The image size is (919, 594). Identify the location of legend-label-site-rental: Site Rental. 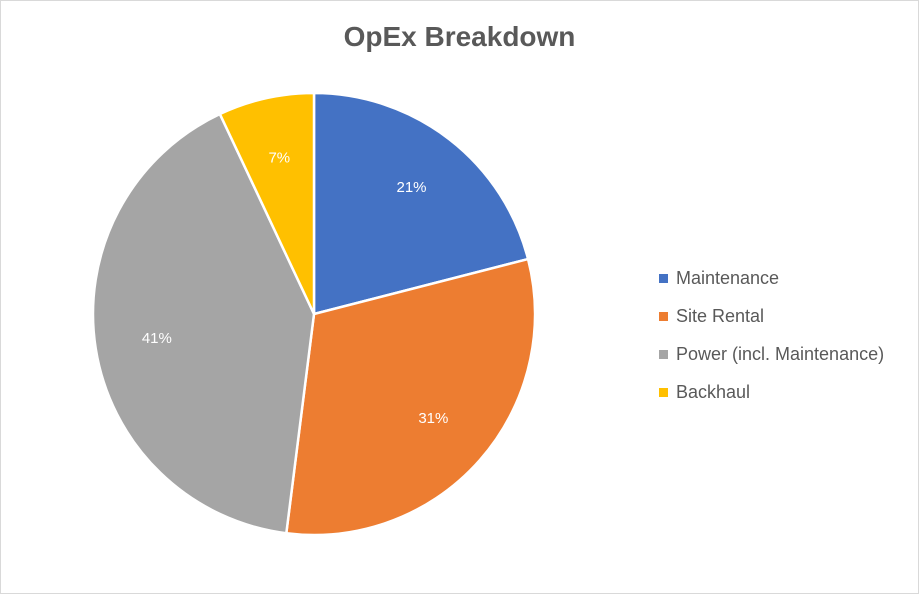
(720, 315).